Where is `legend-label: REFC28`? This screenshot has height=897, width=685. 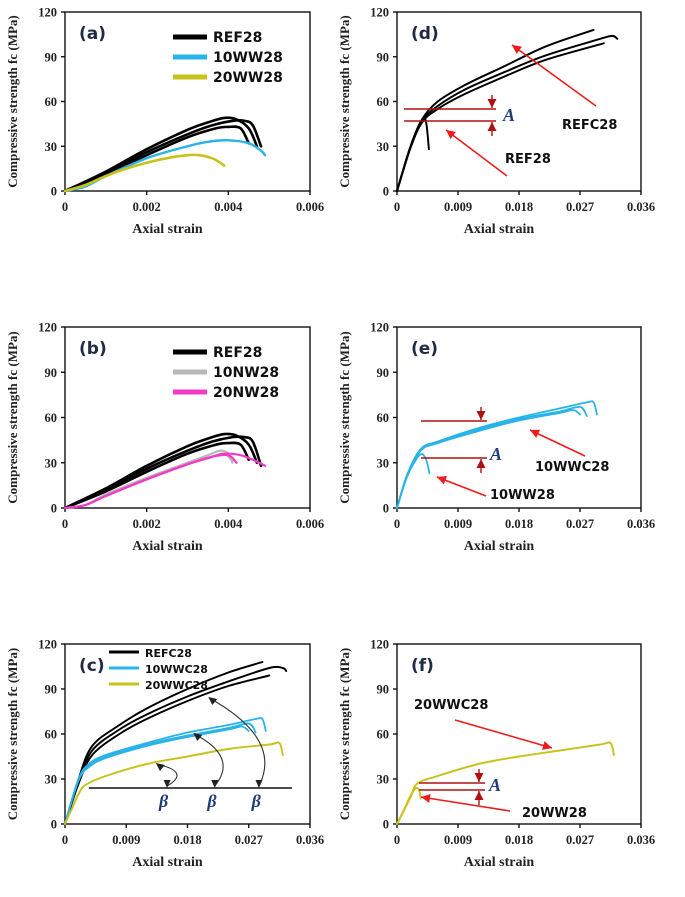 legend-label: REFC28 is located at coordinates (168, 653).